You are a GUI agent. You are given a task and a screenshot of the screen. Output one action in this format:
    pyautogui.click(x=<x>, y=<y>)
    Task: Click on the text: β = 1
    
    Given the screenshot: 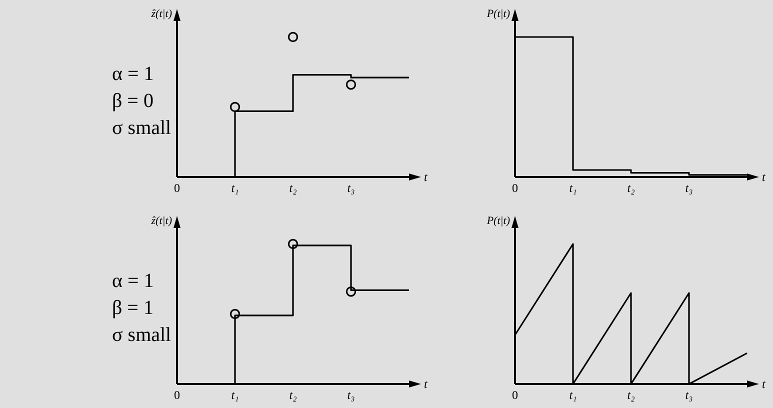 What is the action you would take?
    pyautogui.click(x=133, y=308)
    